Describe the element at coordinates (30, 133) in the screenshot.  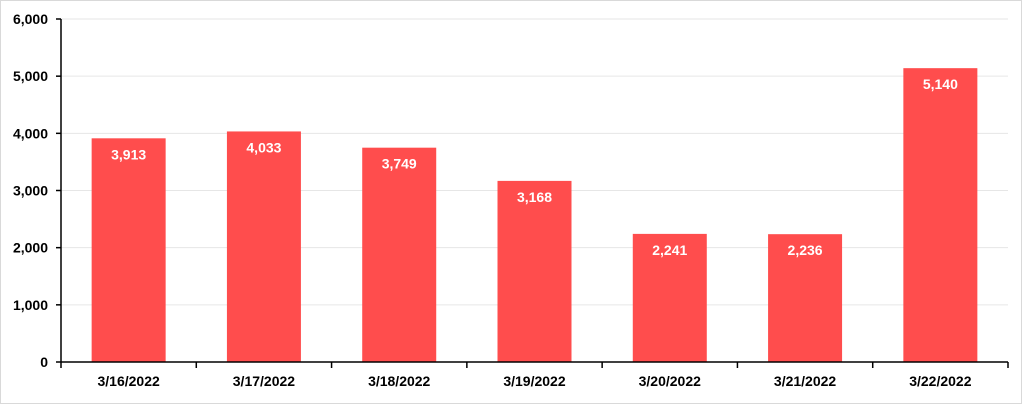
I see `y-tick-label: 4,000` at that location.